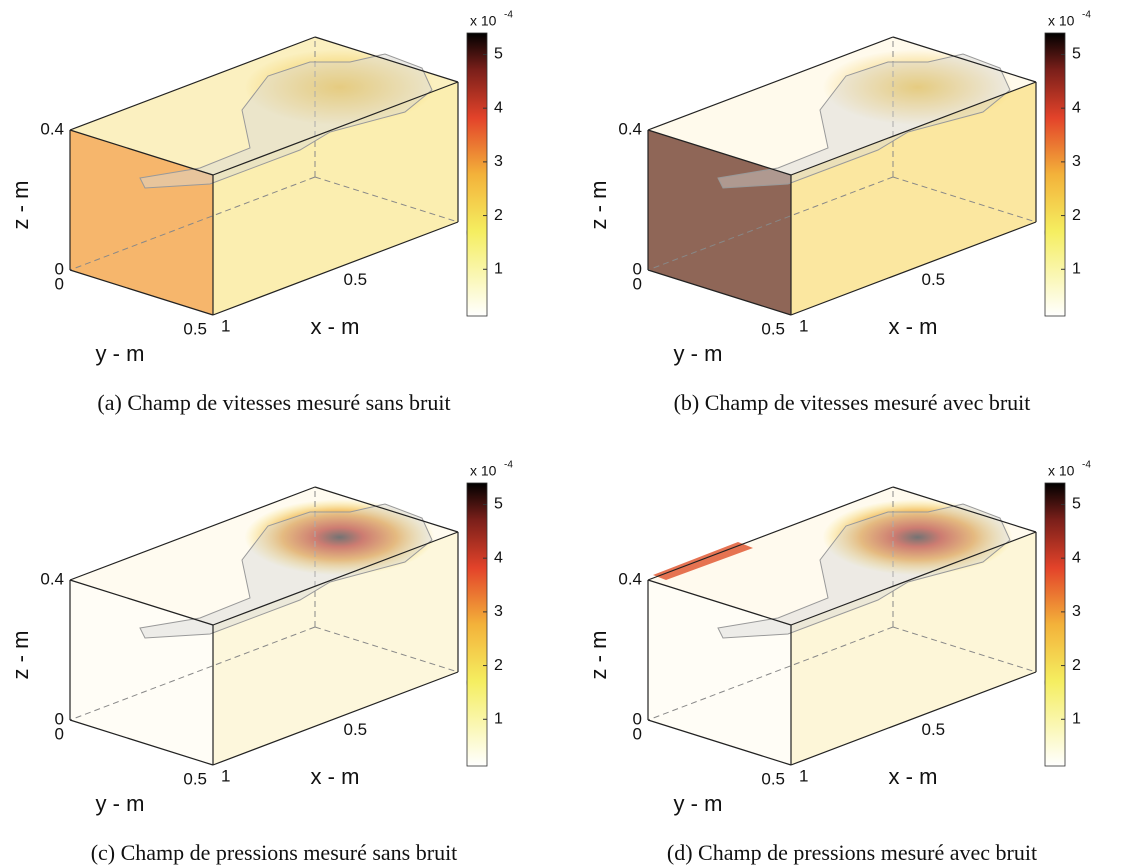 The width and height of the screenshot is (1122, 868). What do you see at coordinates (1076, 215) in the screenshot?
I see `colorbar-tick-label: 2` at bounding box center [1076, 215].